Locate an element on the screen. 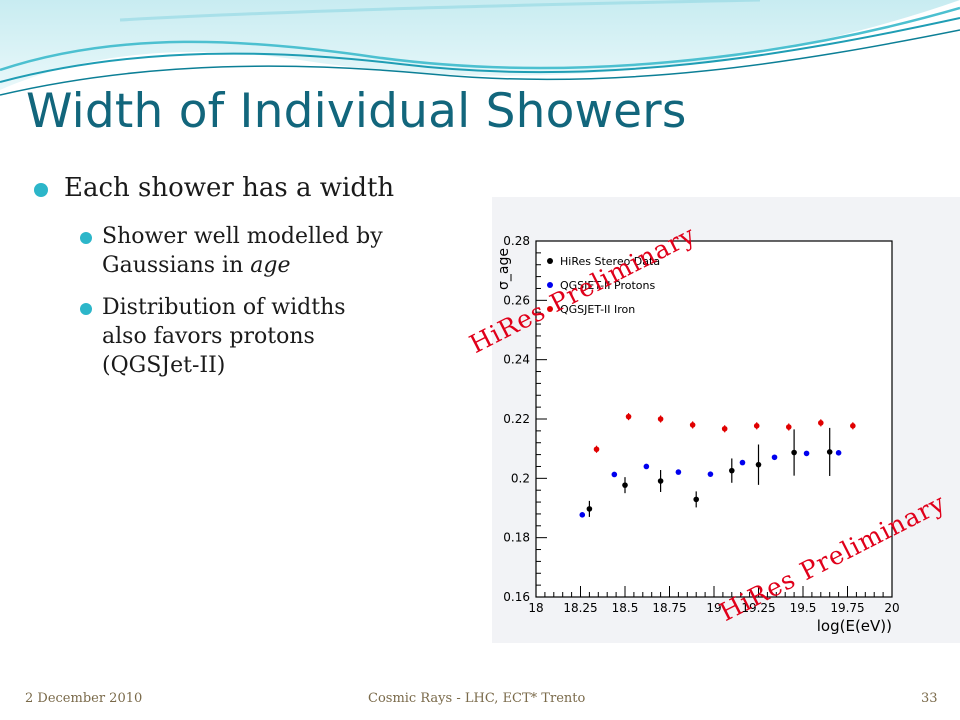 The height and width of the screenshot is (720, 960). y-tick-label: 0.26 is located at coordinates (516, 300).